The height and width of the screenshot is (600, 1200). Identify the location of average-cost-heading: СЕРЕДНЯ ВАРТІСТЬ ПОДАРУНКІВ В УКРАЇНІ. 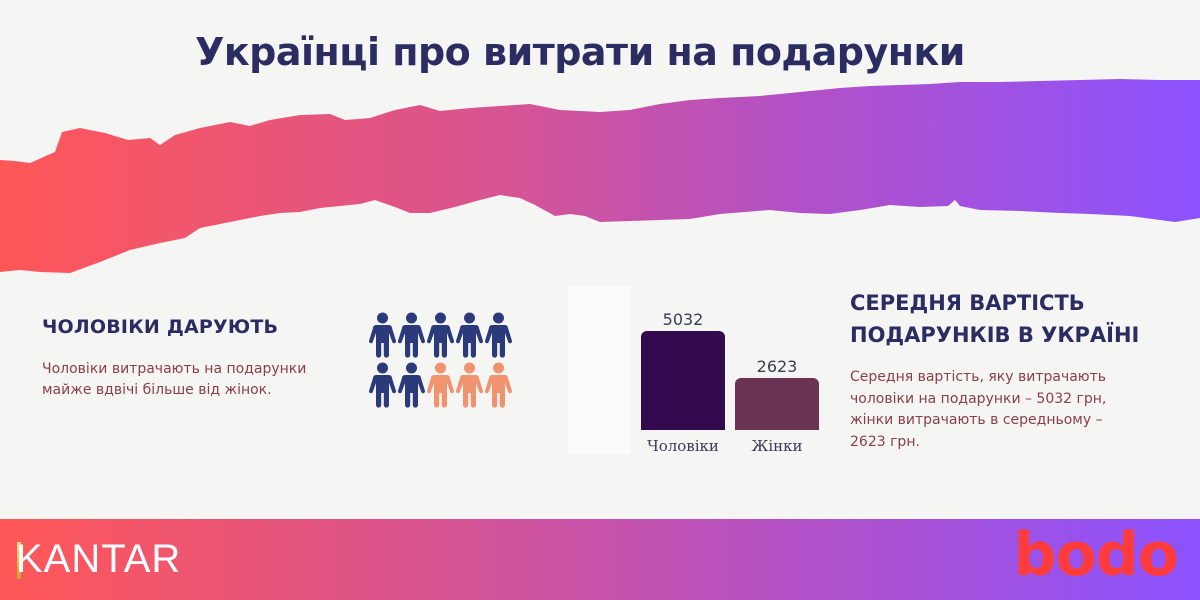
(1020, 319).